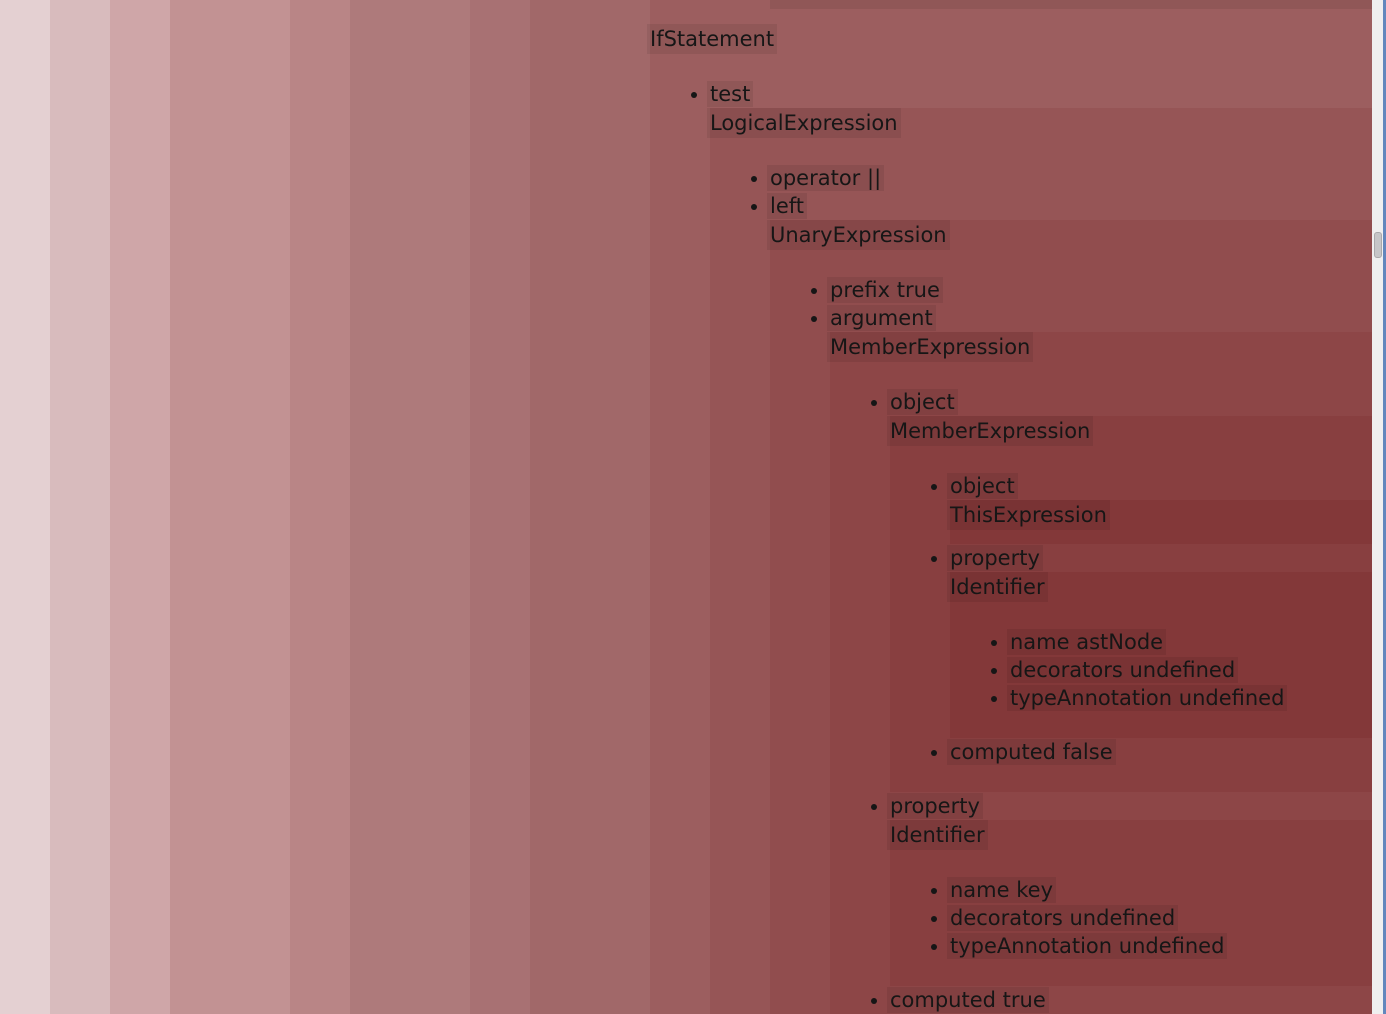 This screenshot has width=1386, height=1014. I want to click on property-item-object: object MemberExpression, so click(1129, 590).